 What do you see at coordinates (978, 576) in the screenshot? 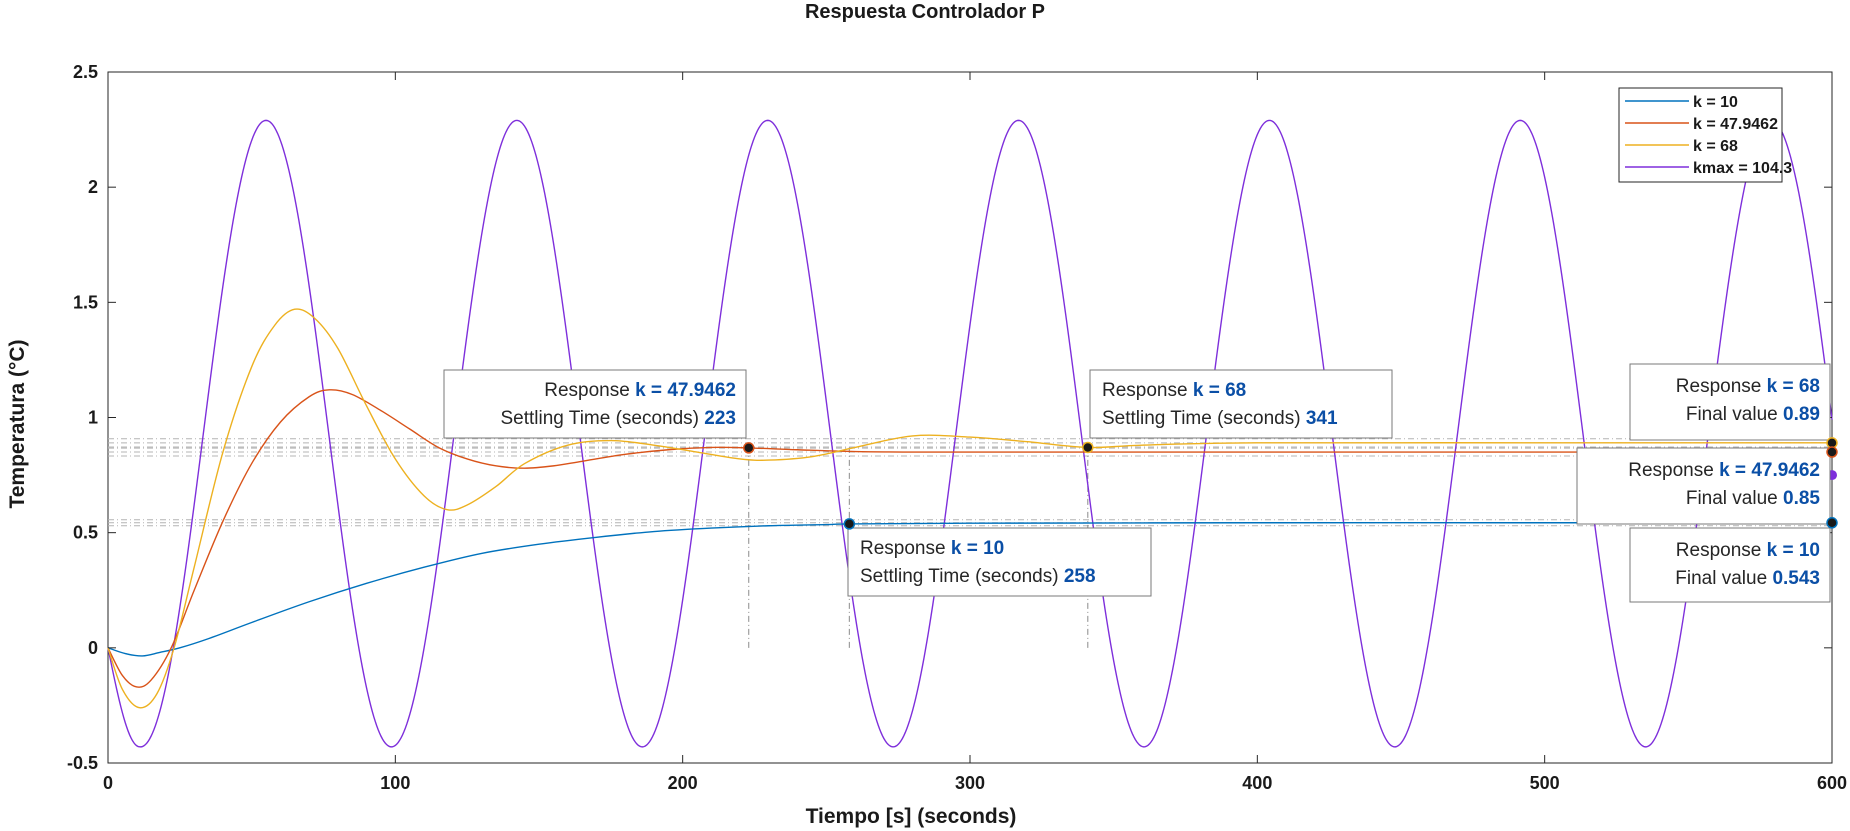
I see `datatip-text: Settling Time (seconds) 258` at bounding box center [978, 576].